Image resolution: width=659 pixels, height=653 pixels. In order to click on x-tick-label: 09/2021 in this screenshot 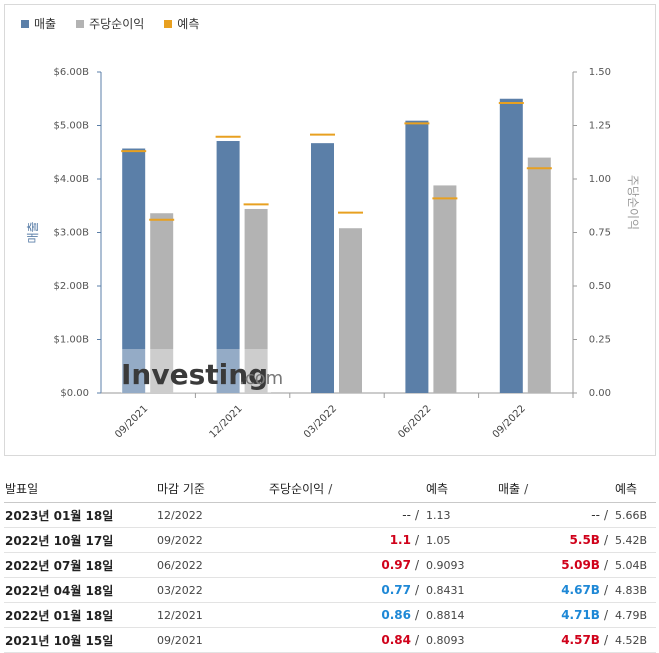, I will do `click(131, 421)`.